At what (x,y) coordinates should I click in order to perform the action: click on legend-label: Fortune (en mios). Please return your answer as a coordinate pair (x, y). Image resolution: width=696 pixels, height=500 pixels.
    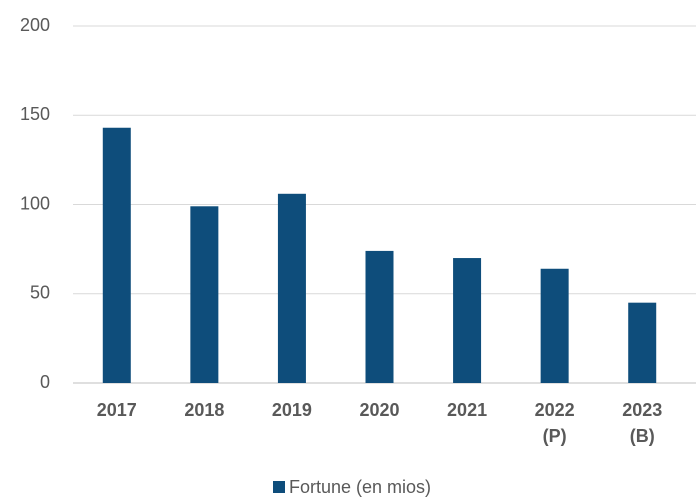
    Looking at the image, I should click on (360, 487).